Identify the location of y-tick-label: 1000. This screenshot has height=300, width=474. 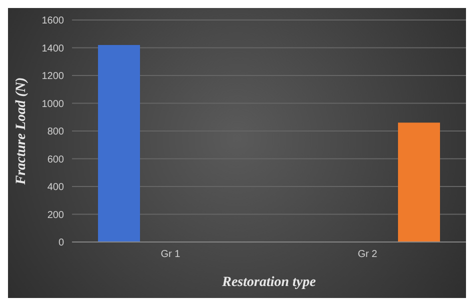
(53, 104).